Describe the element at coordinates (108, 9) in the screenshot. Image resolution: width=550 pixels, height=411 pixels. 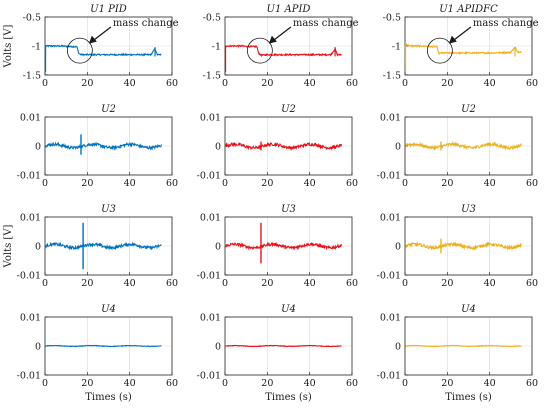
I see `subplot-title: U1 PID` at that location.